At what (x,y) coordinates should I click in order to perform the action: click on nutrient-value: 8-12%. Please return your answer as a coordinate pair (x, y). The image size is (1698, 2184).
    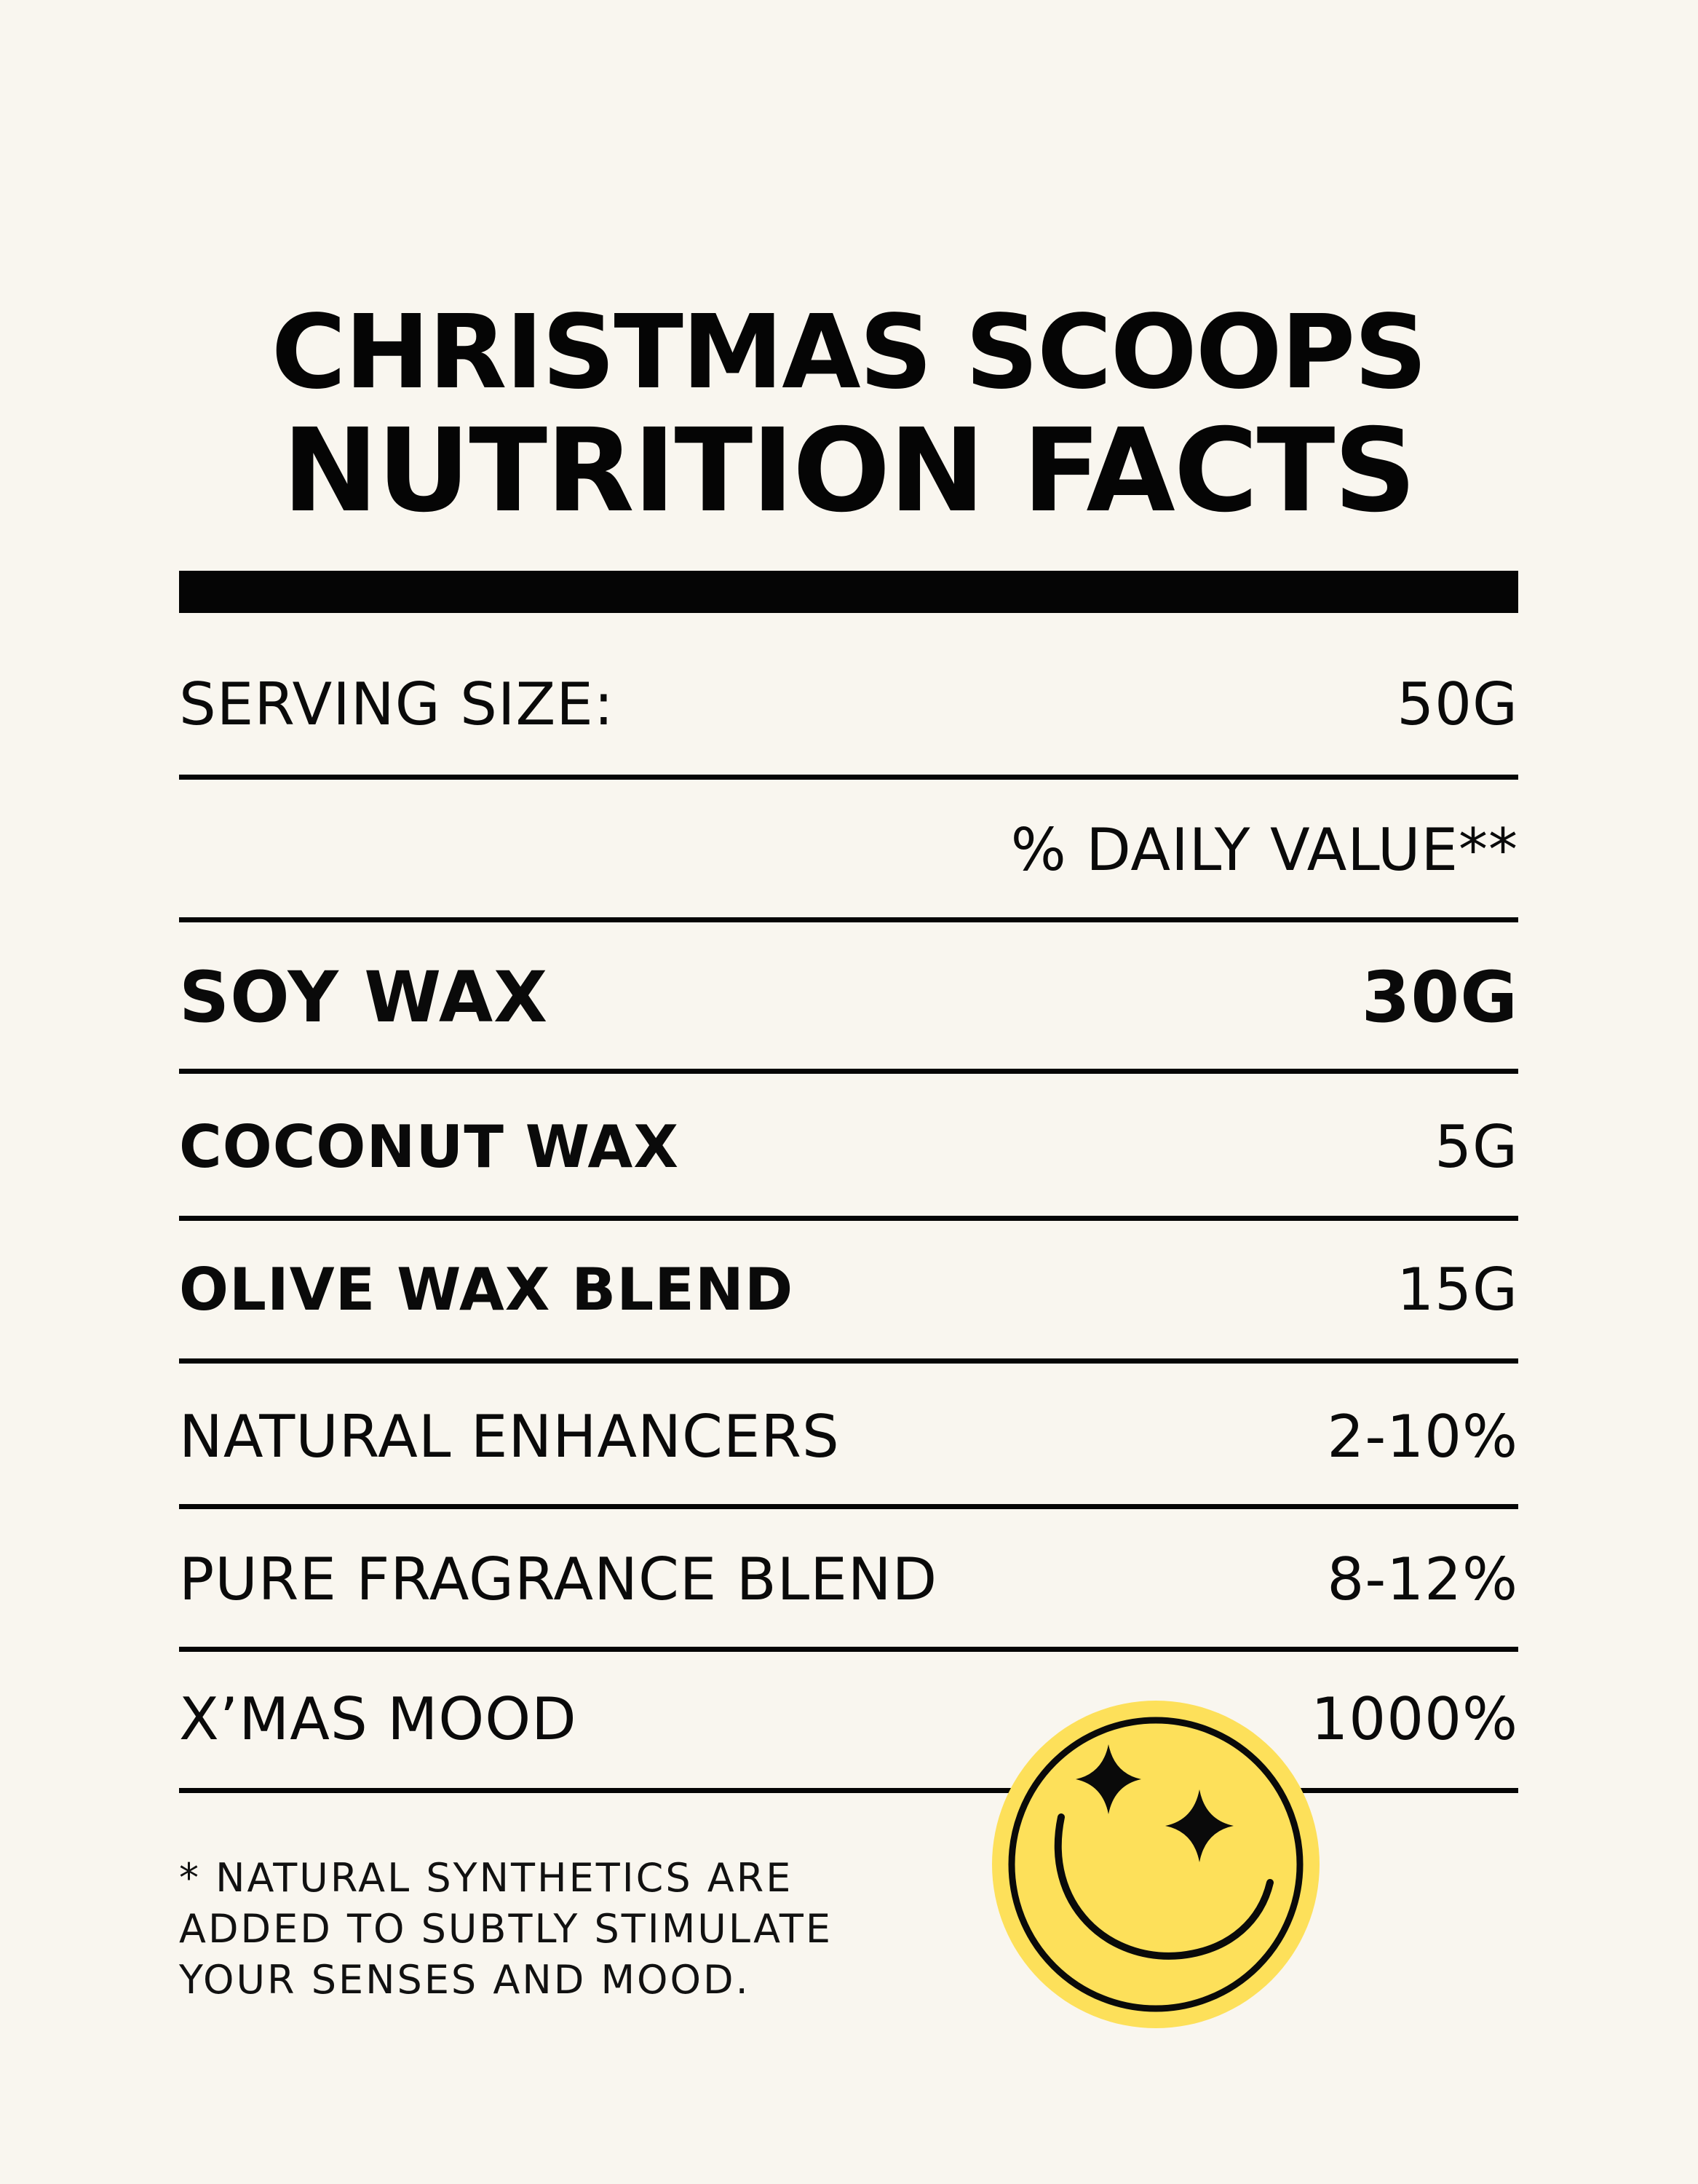
    Looking at the image, I should click on (1422, 1579).